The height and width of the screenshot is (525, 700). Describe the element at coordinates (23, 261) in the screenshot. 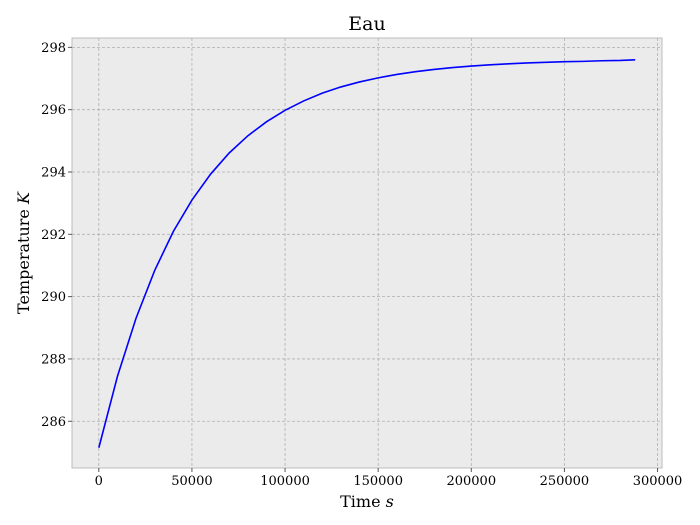

I see `y-axis-label-text: Temperature` at that location.